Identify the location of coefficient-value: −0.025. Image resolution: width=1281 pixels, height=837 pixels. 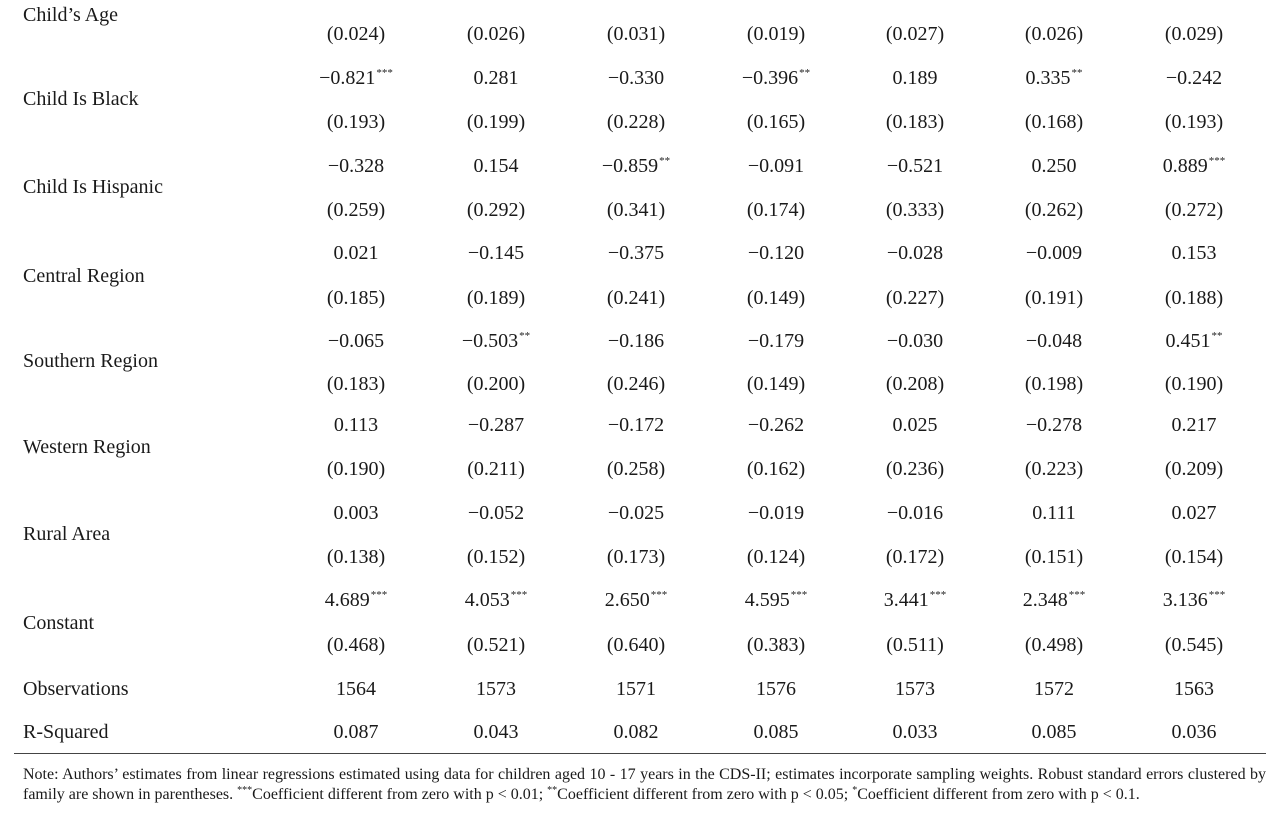
(636, 513).